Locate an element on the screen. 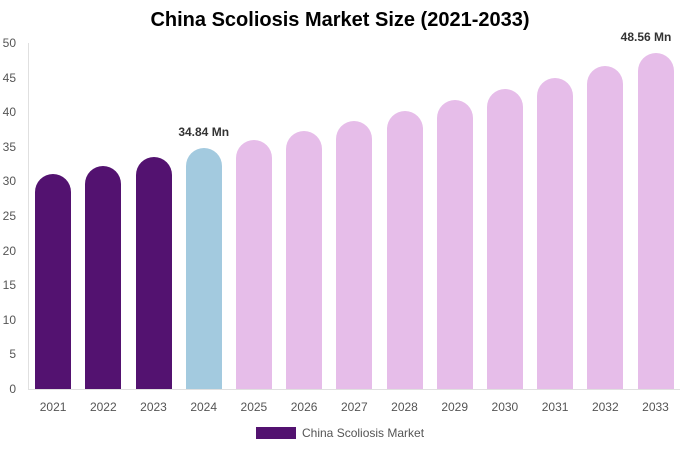 The height and width of the screenshot is (450, 680). y-tick-label: 25 is located at coordinates (9, 216).